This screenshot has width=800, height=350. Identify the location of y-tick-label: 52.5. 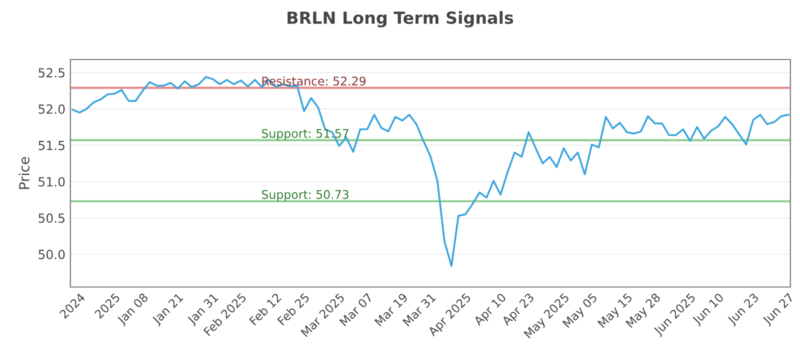
(51, 73).